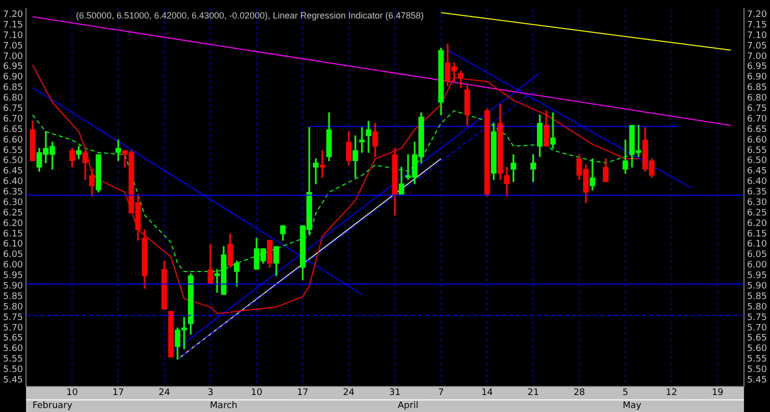 The height and width of the screenshot is (412, 770). I want to click on y-tick-label: 6.10, so click(13, 245).